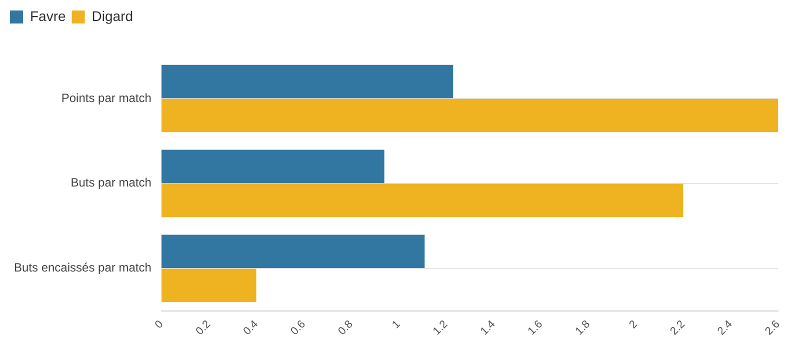  Describe the element at coordinates (536, 328) in the screenshot. I see `x-tick-label: 1.6` at that location.